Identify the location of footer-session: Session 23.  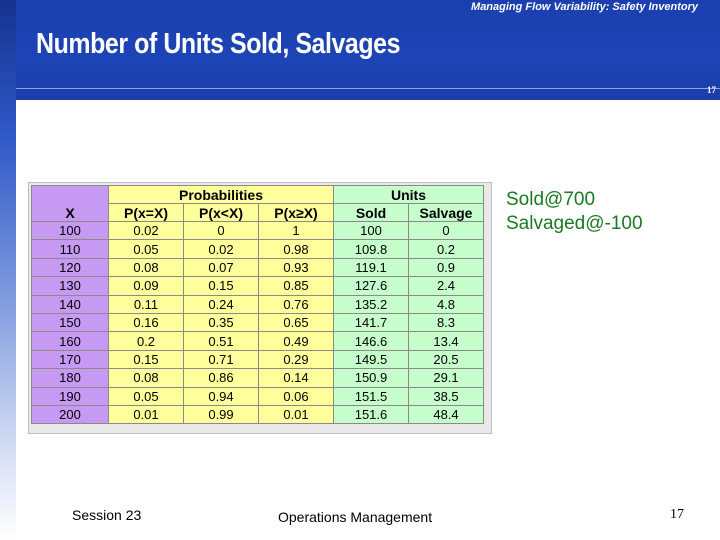
(107, 515).